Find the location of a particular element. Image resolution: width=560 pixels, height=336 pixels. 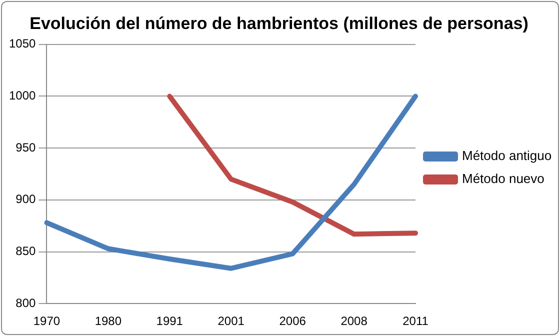

x-tick-label: 2006 is located at coordinates (292, 321).